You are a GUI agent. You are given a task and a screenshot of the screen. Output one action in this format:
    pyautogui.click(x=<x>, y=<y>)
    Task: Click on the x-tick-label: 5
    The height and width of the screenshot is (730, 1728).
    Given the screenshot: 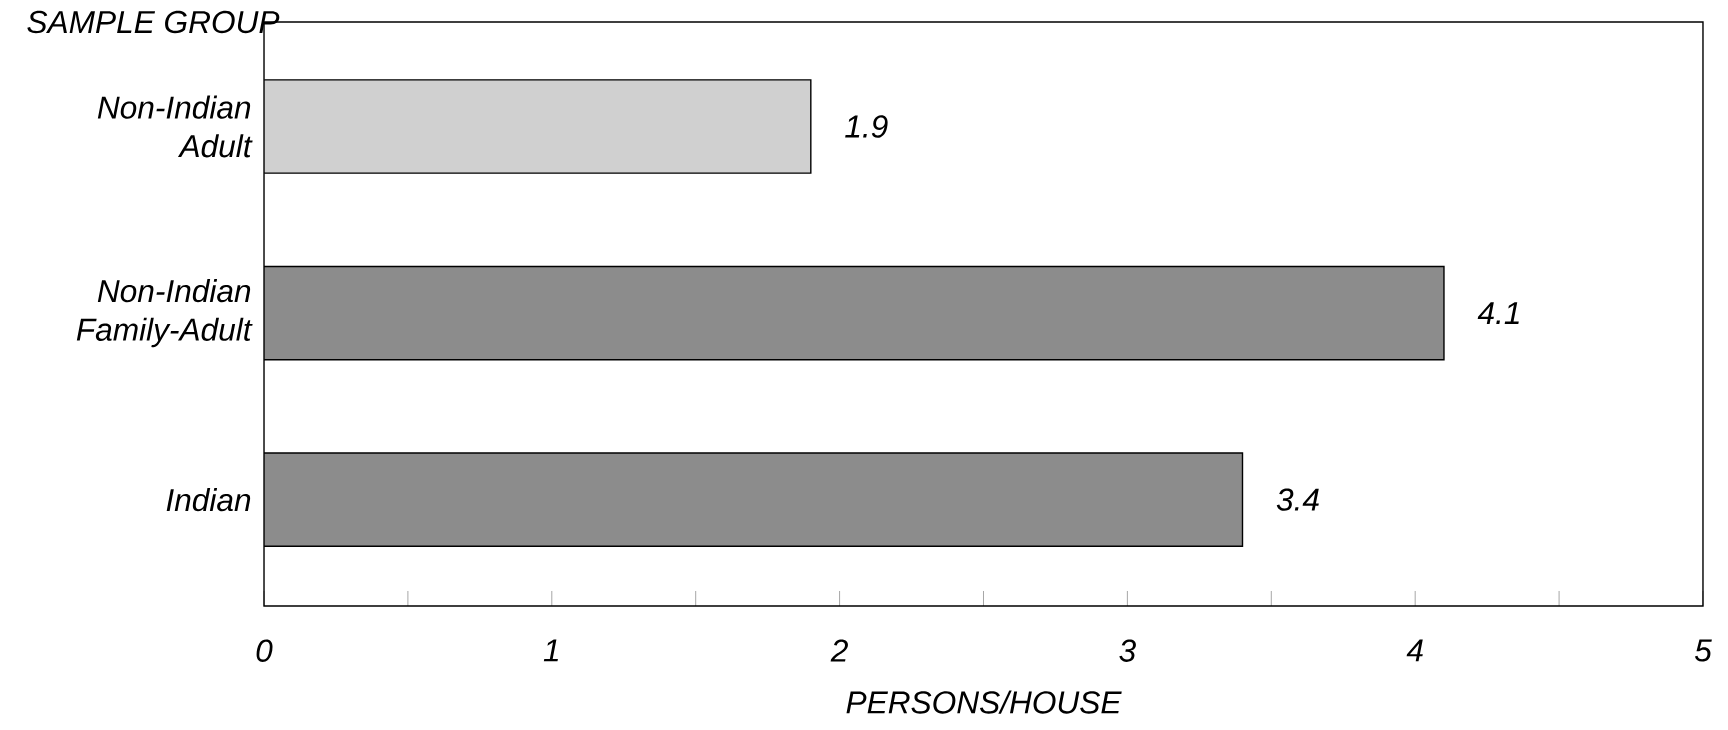 What is the action you would take?
    pyautogui.click(x=1703, y=650)
    